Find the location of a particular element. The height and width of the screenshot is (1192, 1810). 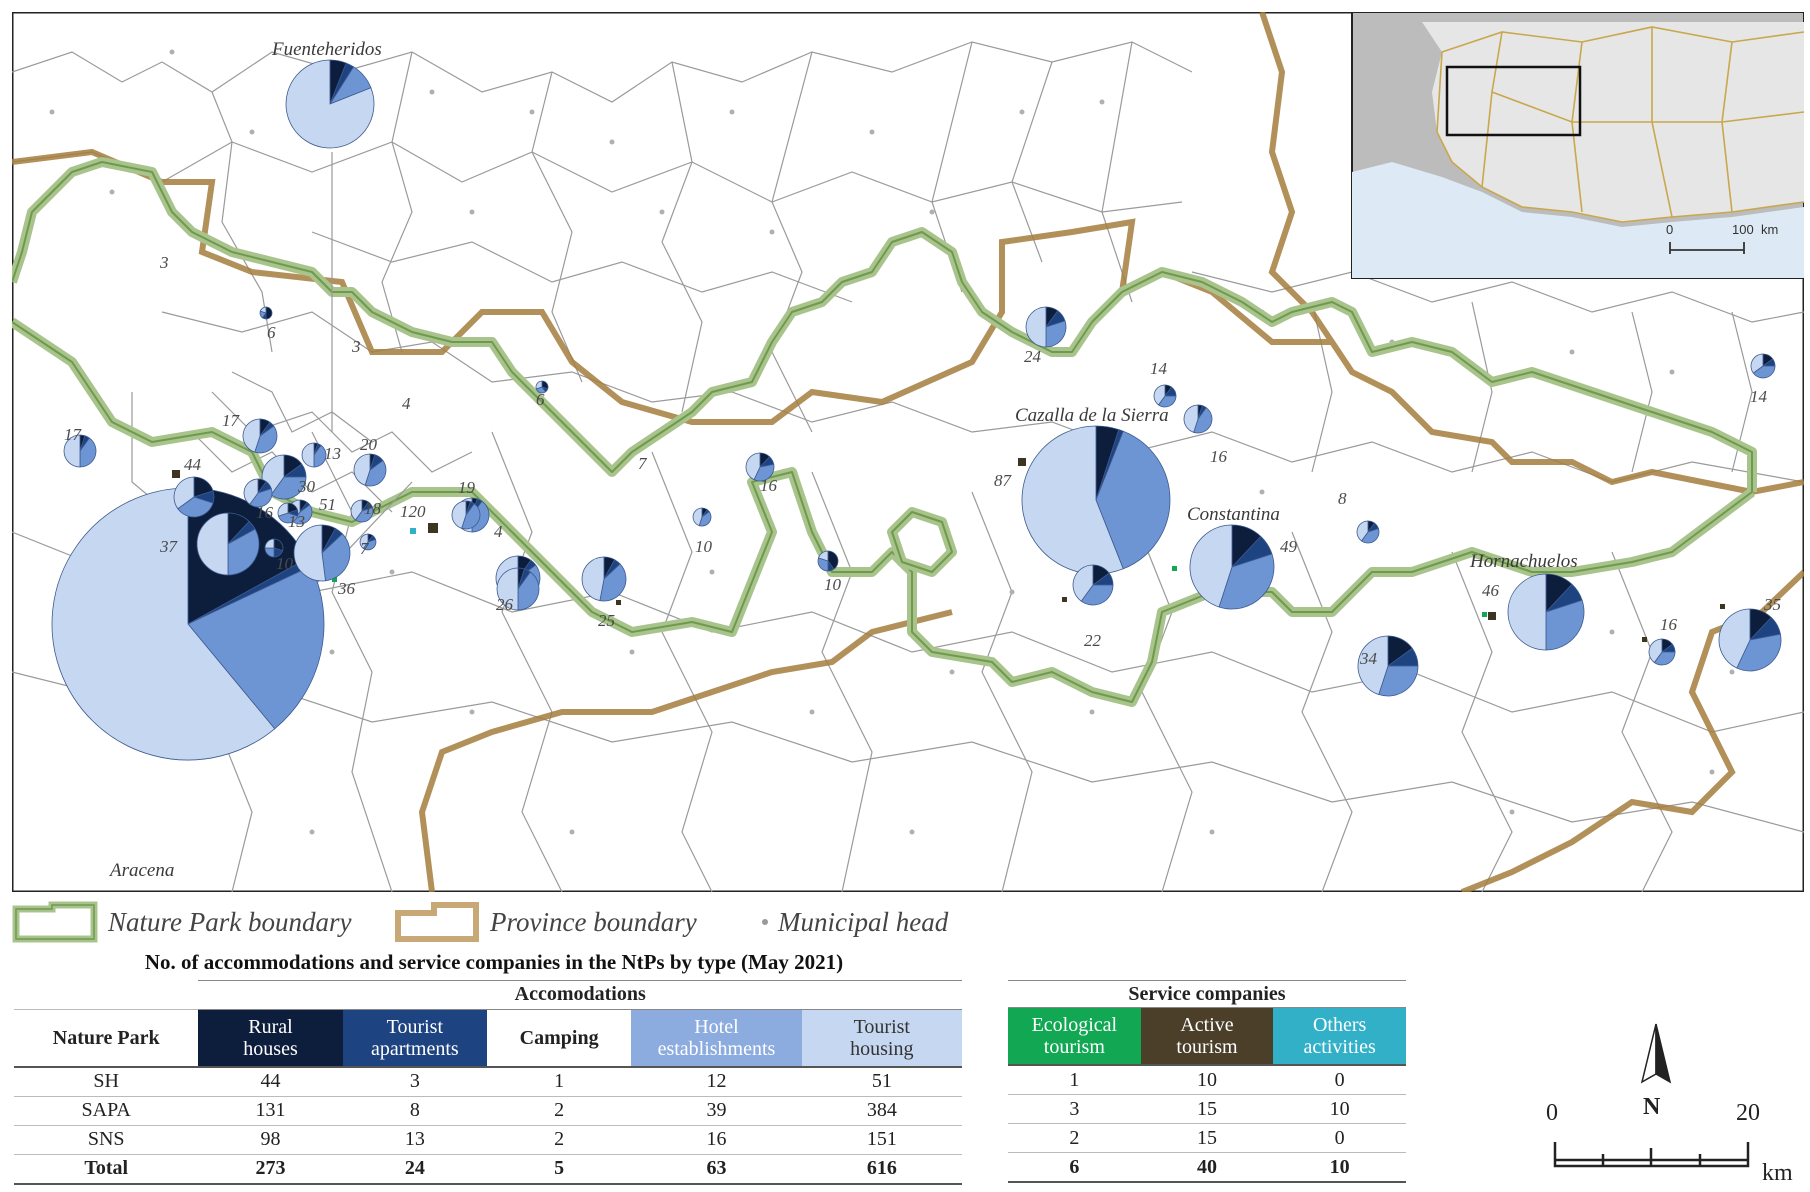

value-label: 14 is located at coordinates (1159, 368).